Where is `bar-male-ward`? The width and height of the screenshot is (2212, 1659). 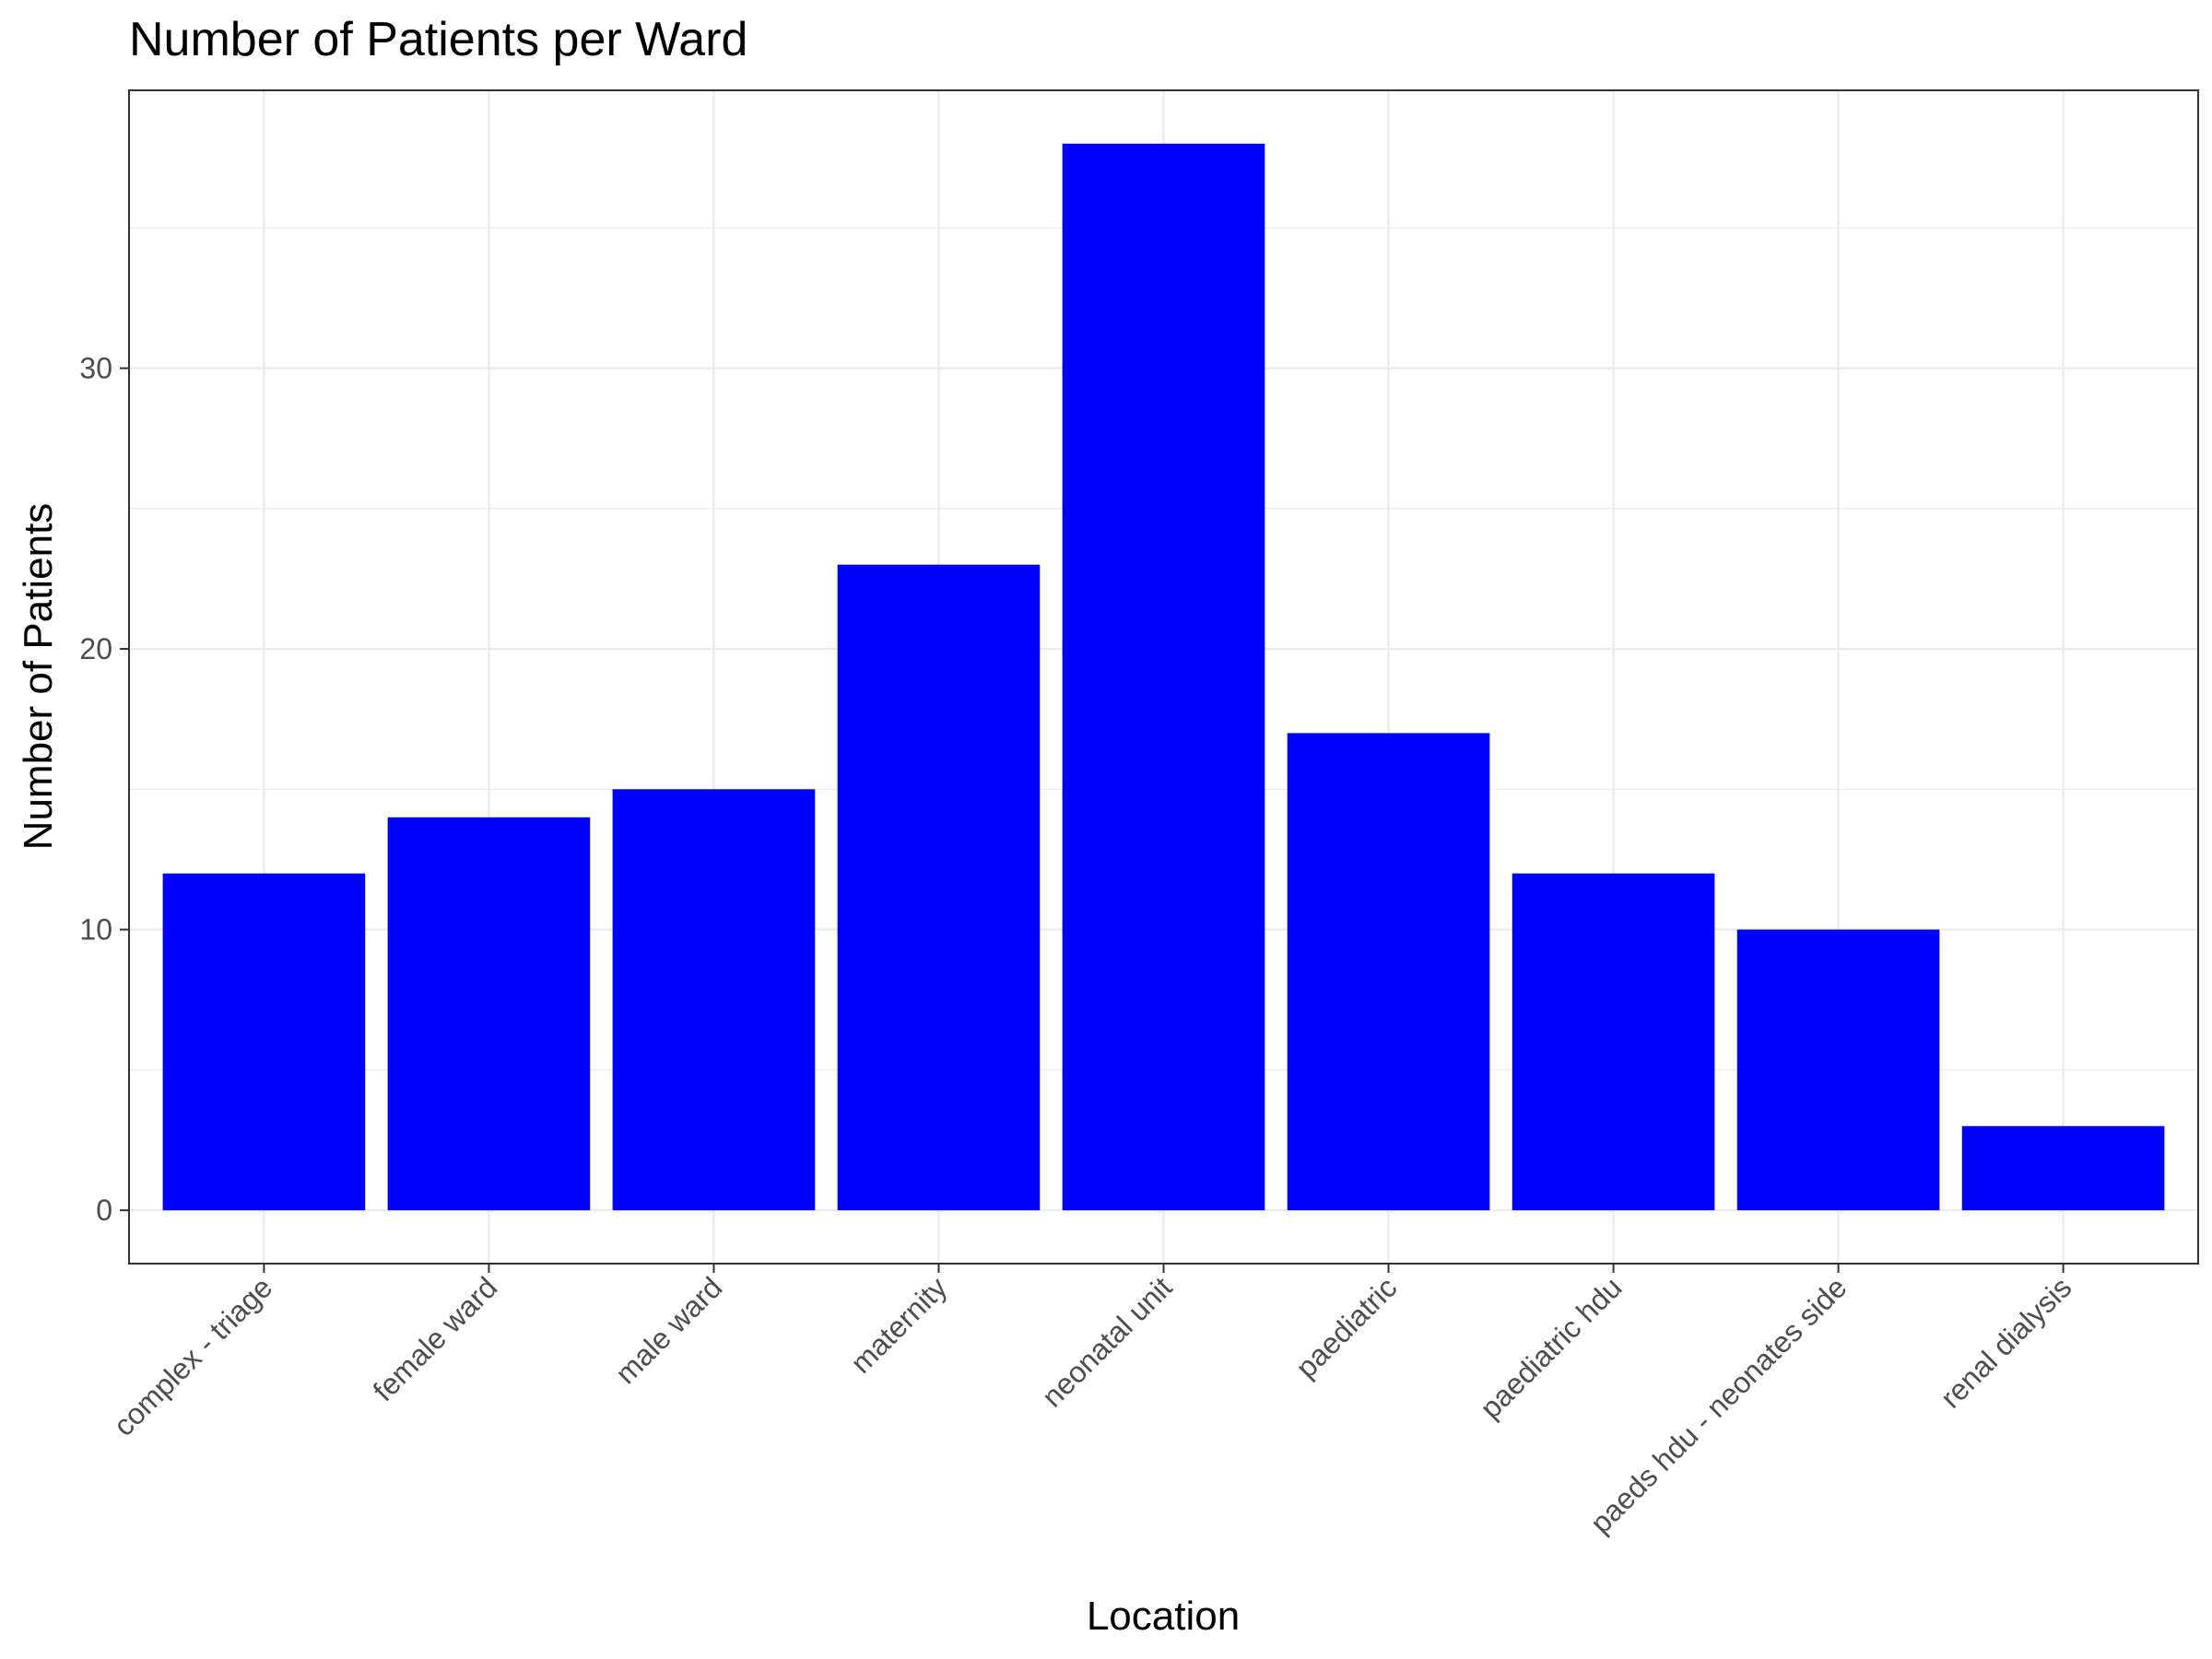 bar-male-ward is located at coordinates (714, 1000).